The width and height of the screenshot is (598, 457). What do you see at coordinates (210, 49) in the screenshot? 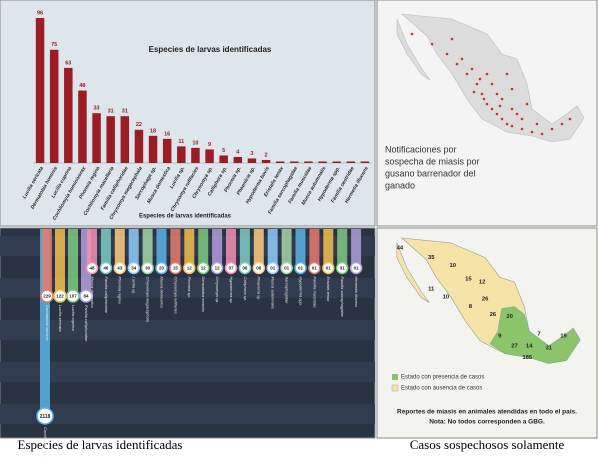
I see `chart-title: Especies de larvas identificadas` at bounding box center [210, 49].